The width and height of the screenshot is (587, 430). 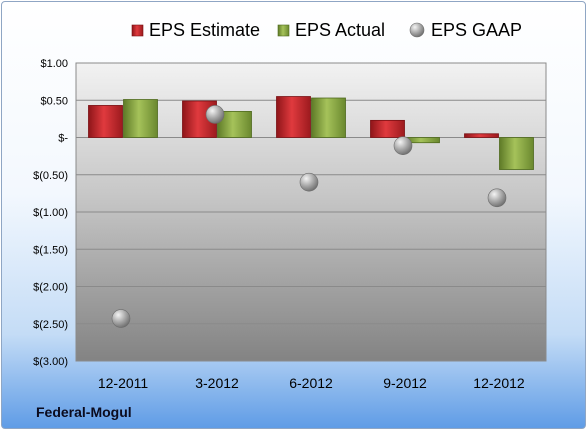 What do you see at coordinates (50, 288) in the screenshot?
I see `y-tick-label: $(2.00)` at bounding box center [50, 288].